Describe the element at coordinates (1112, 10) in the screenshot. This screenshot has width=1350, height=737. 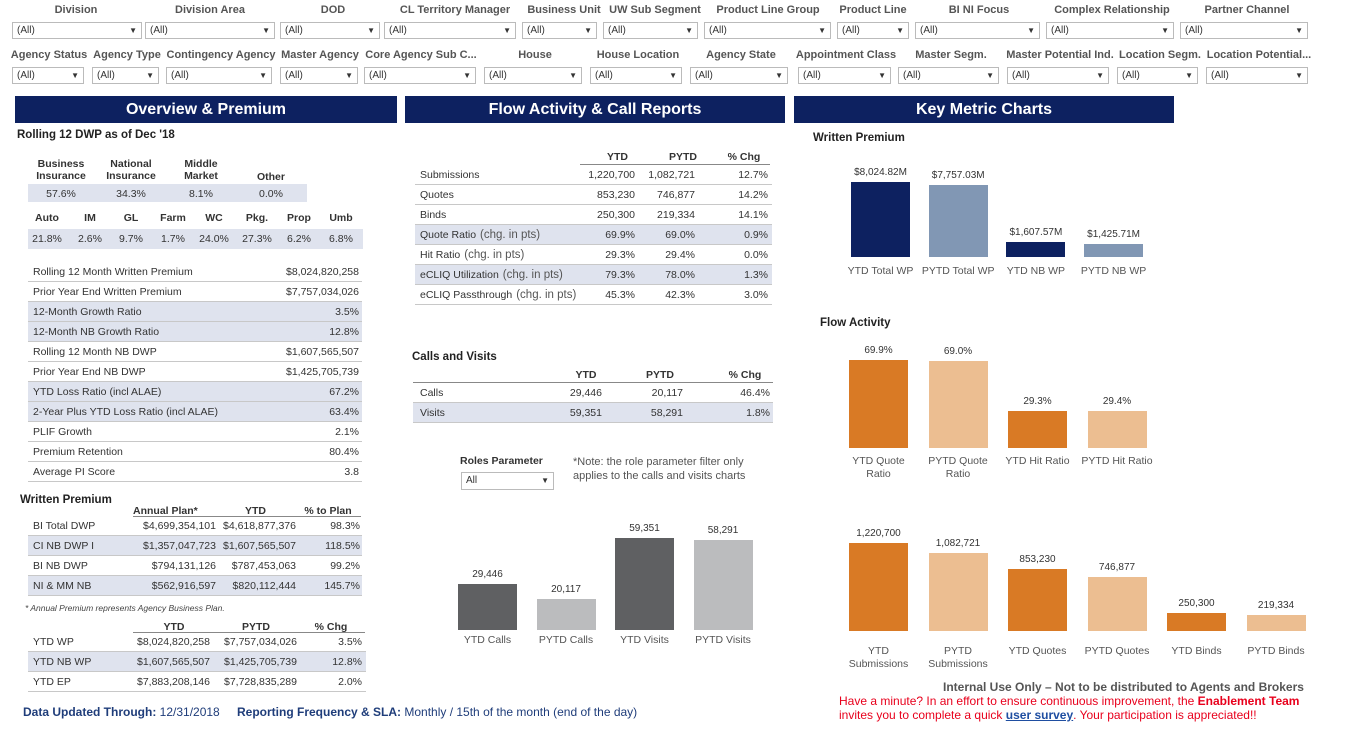
I see `filter-label: Complex Relationship` at that location.